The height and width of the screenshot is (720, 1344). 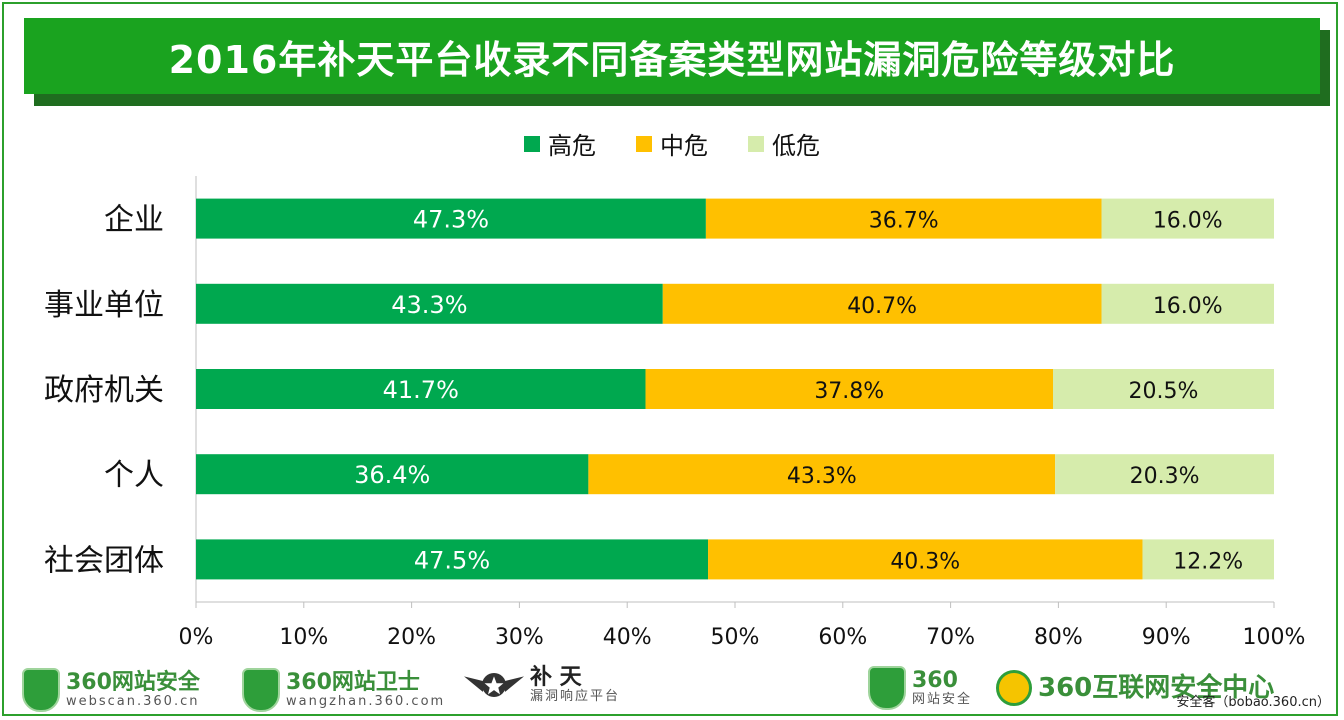 I want to click on star-wings-icon, so click(x=494, y=685).